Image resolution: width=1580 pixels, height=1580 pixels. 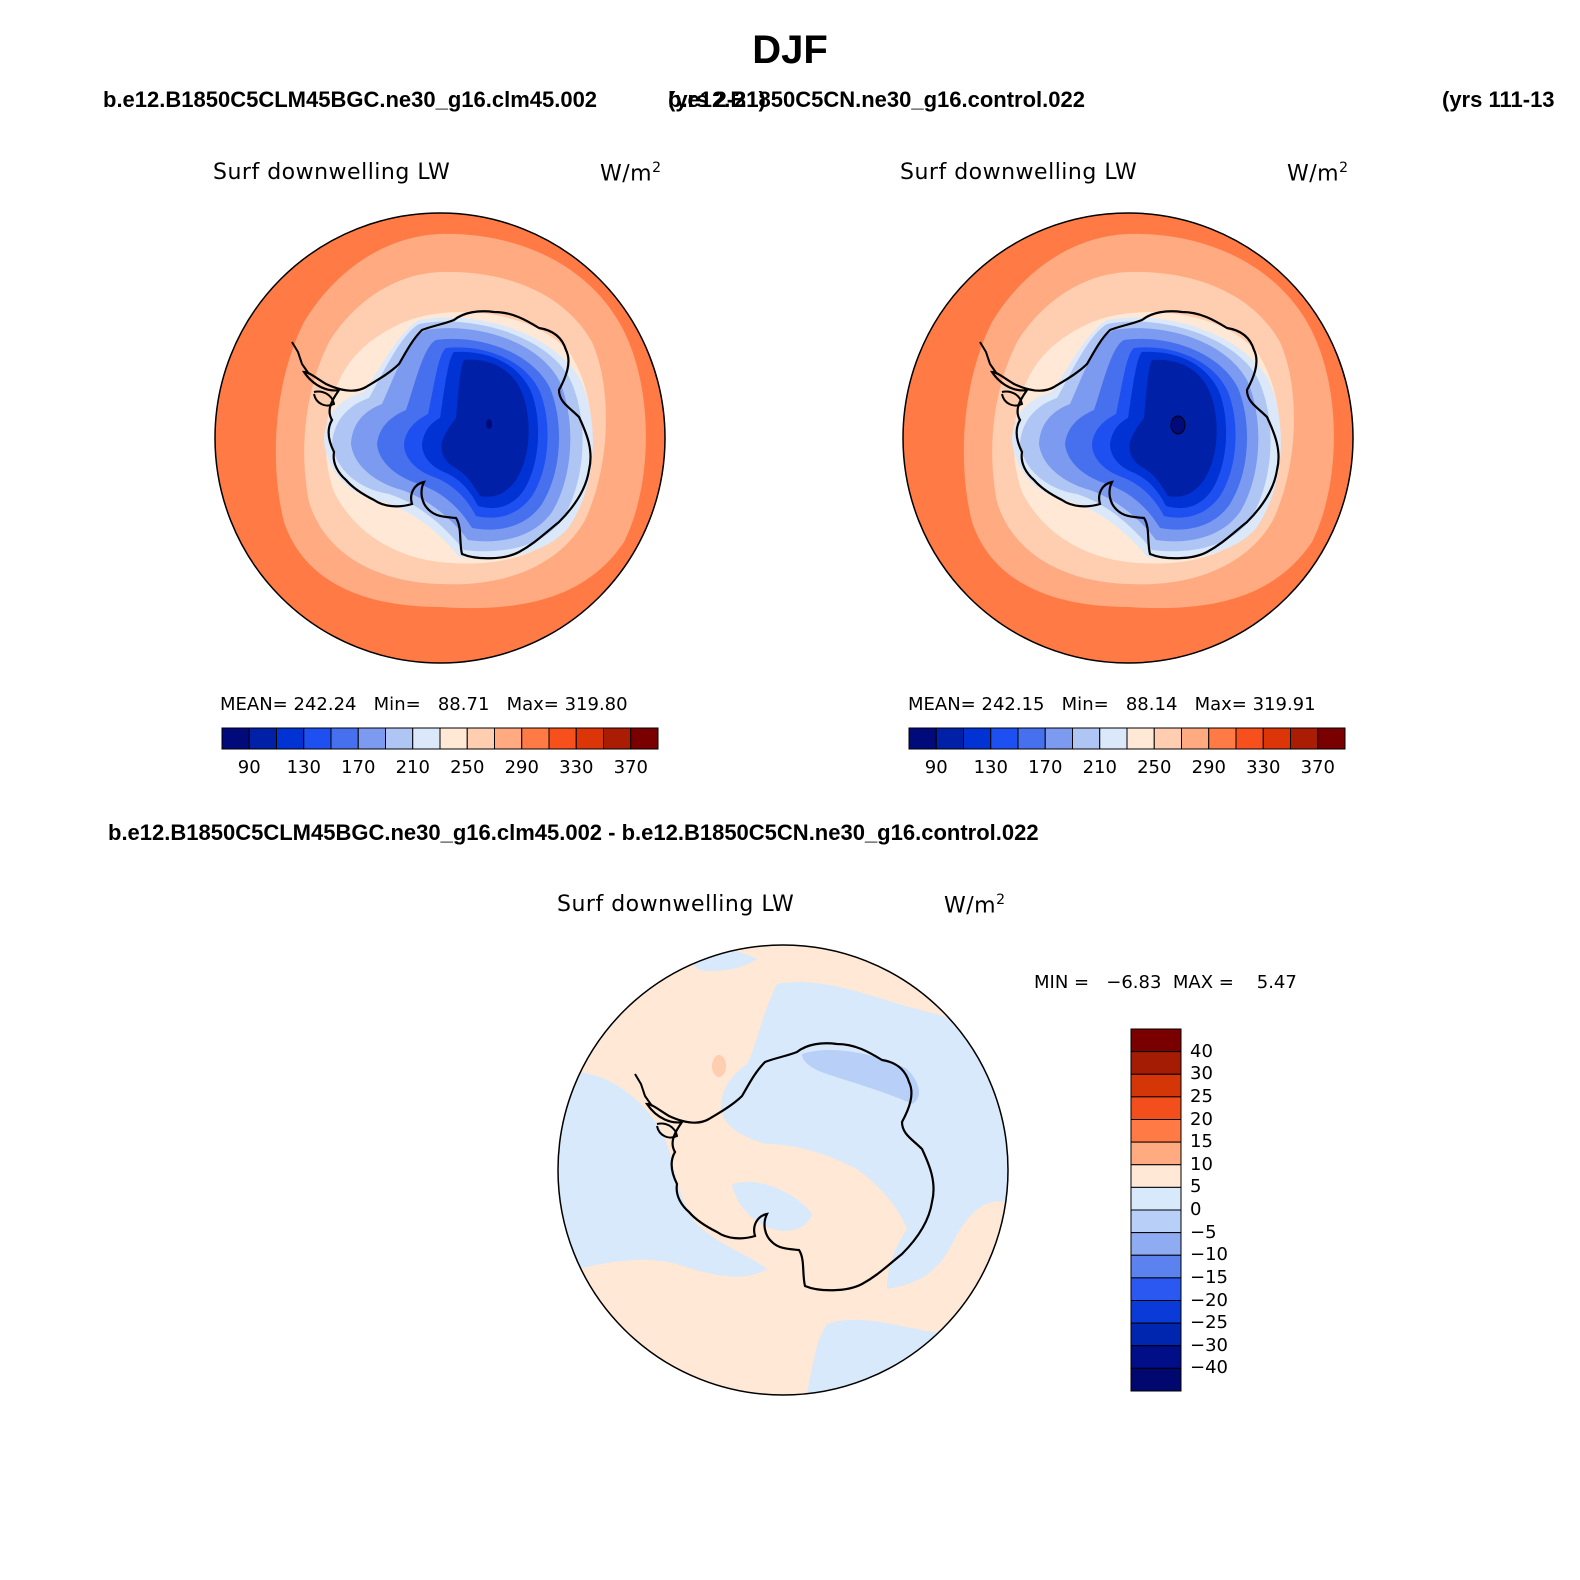 I want to click on panel1-stats: MEAN= 242.24 Min= 88.71 Max= 319.80, so click(x=424, y=704).